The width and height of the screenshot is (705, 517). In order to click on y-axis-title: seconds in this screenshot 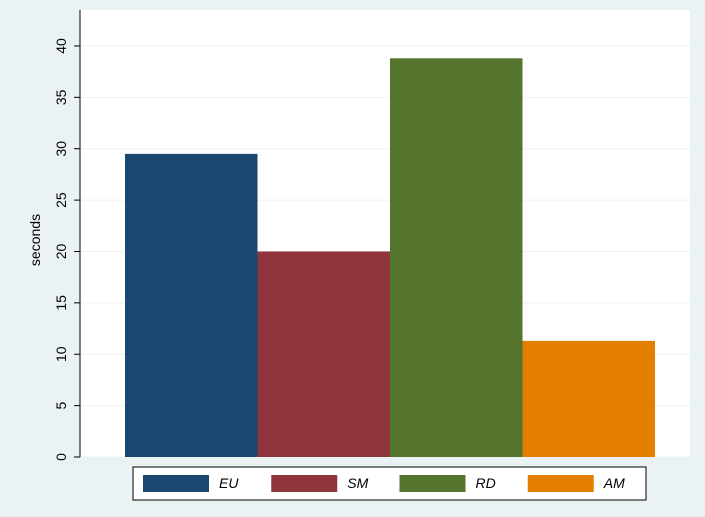, I will do `click(35, 240)`.